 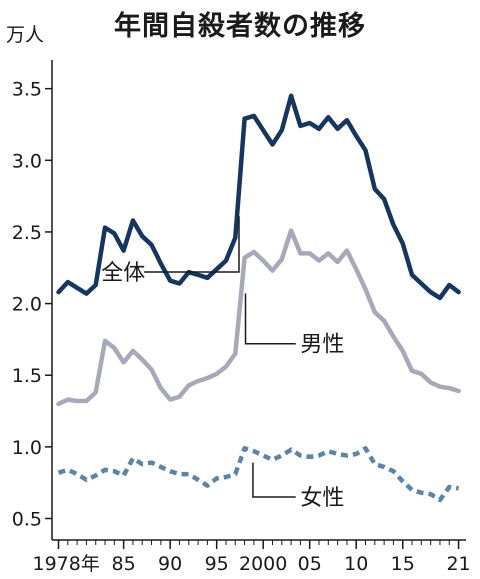 I want to click on x-tick-label: 15, so click(x=403, y=564).